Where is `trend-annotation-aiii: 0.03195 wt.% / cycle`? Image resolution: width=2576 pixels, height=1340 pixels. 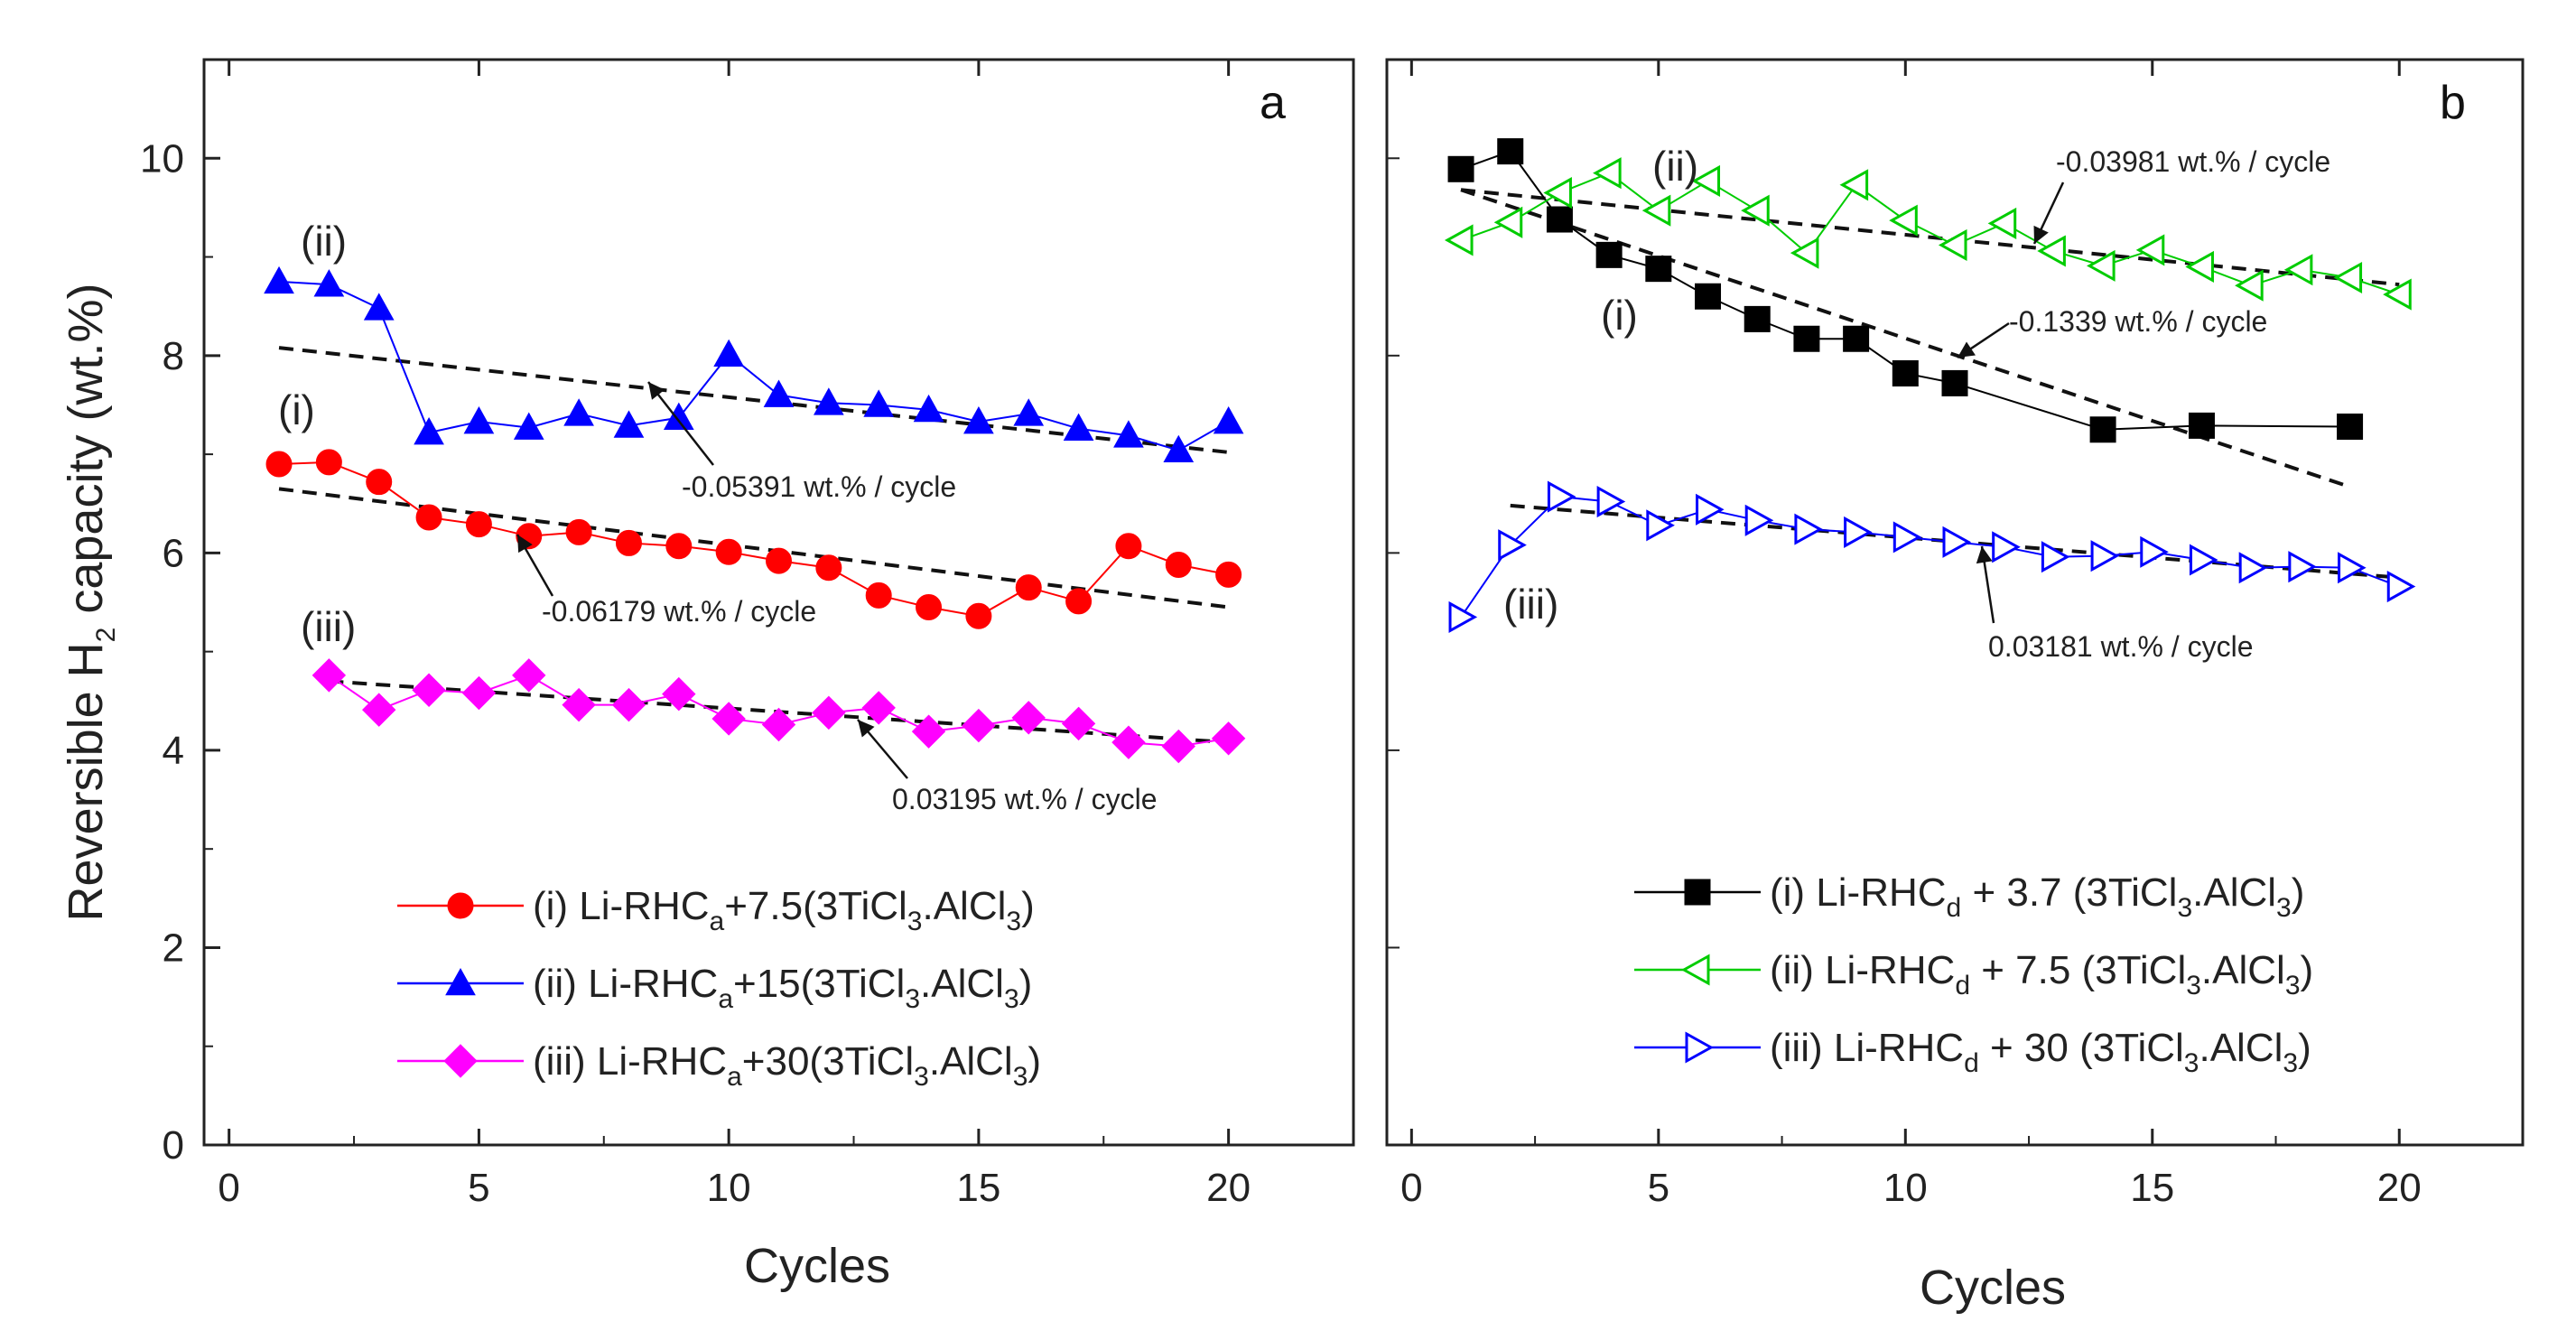
trend-annotation-aiii: 0.03195 wt.% / cycle is located at coordinates (1024, 799).